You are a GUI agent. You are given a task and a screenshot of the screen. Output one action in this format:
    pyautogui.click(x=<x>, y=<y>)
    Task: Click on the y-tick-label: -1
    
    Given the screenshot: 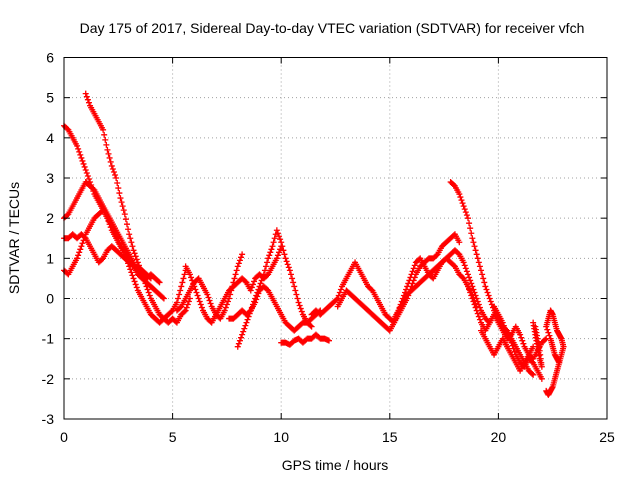 What is the action you would take?
    pyautogui.click(x=48, y=339)
    